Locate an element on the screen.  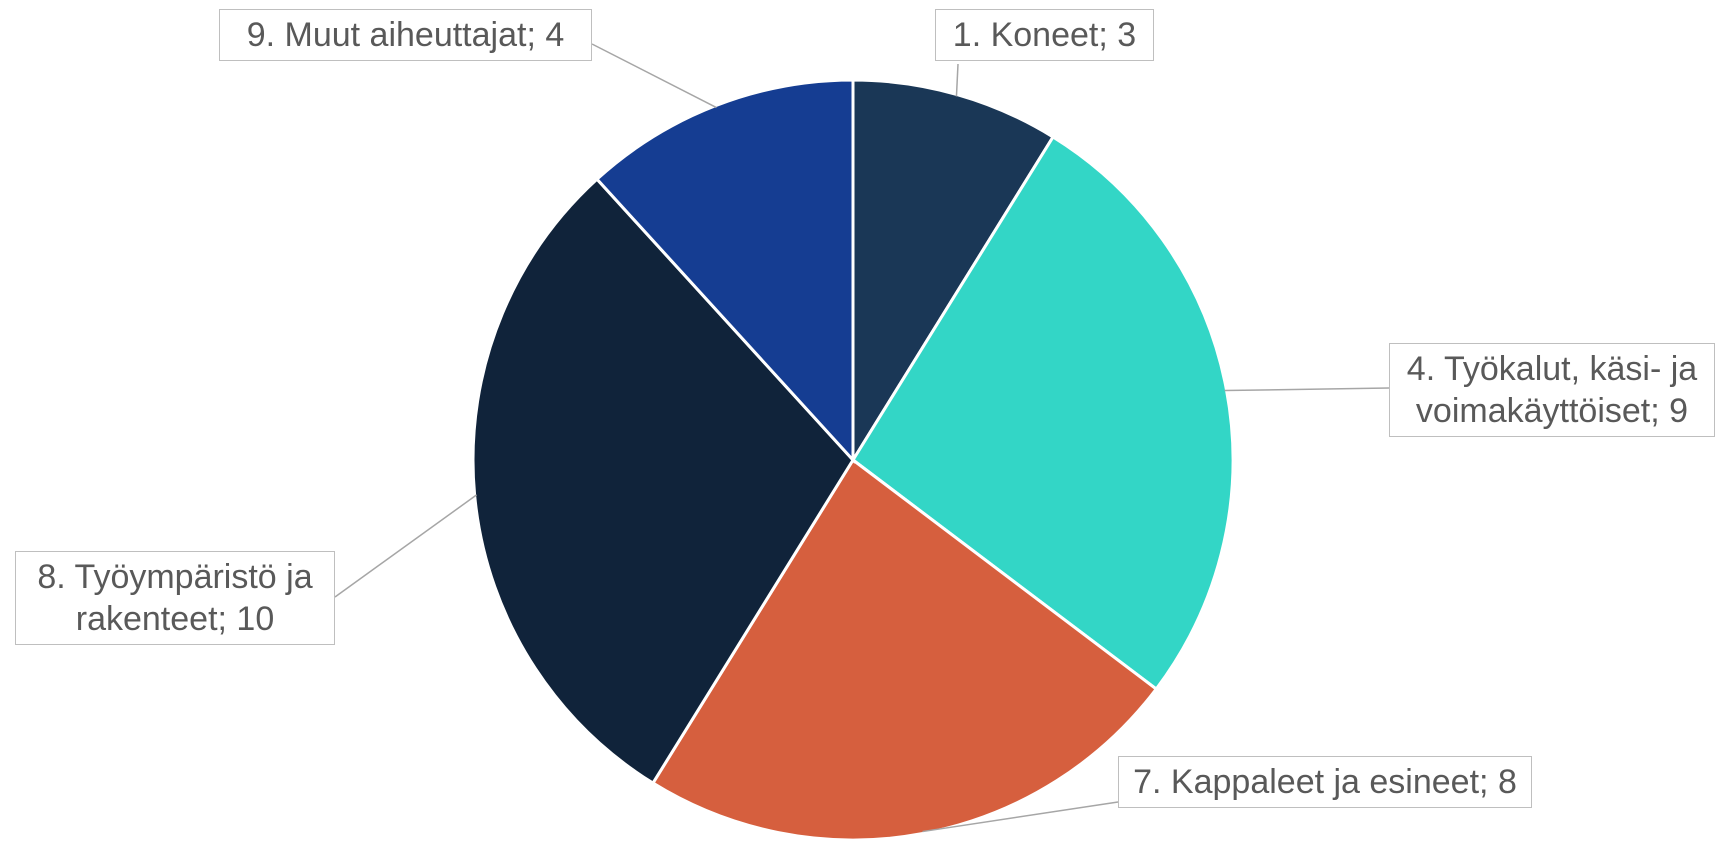
label-category: 9. Muut aiheuttajat is located at coordinates (386, 35).